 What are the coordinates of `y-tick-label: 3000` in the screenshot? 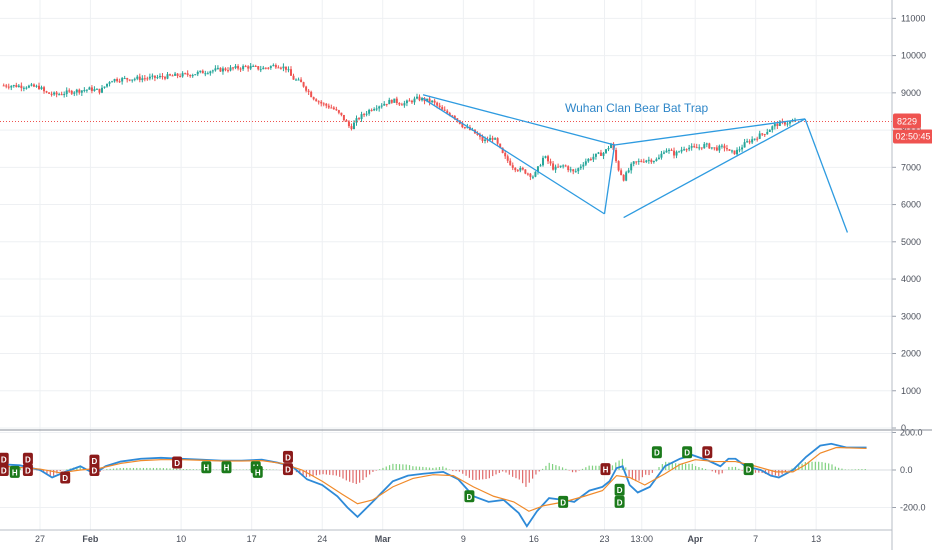 It's located at (911, 316).